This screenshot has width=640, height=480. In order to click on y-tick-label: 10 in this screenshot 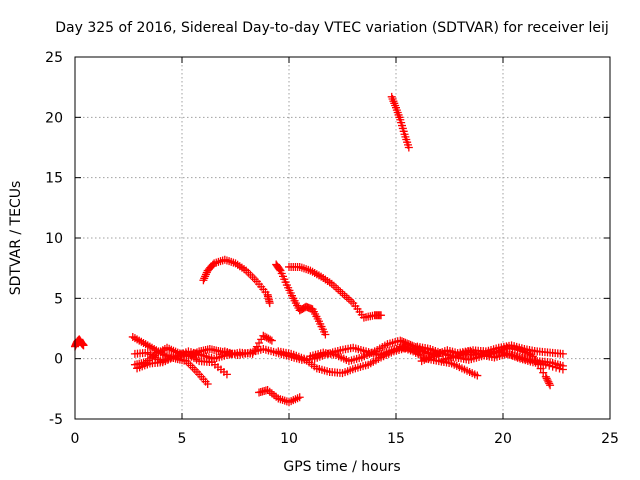, I will do `click(54, 239)`.